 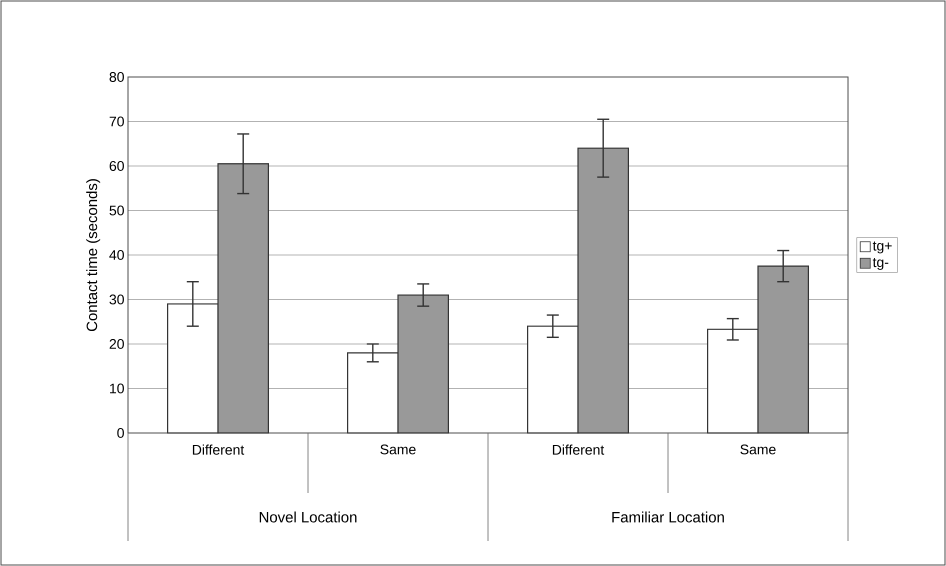 What do you see at coordinates (120, 433) in the screenshot?
I see `y-tick-label: 0` at bounding box center [120, 433].